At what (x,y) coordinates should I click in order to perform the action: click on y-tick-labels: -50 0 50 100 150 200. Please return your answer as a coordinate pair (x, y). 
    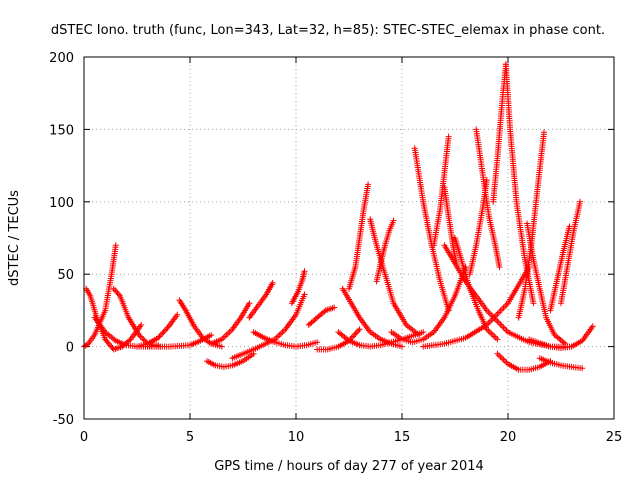
    Looking at the image, I should click on (61, 239).